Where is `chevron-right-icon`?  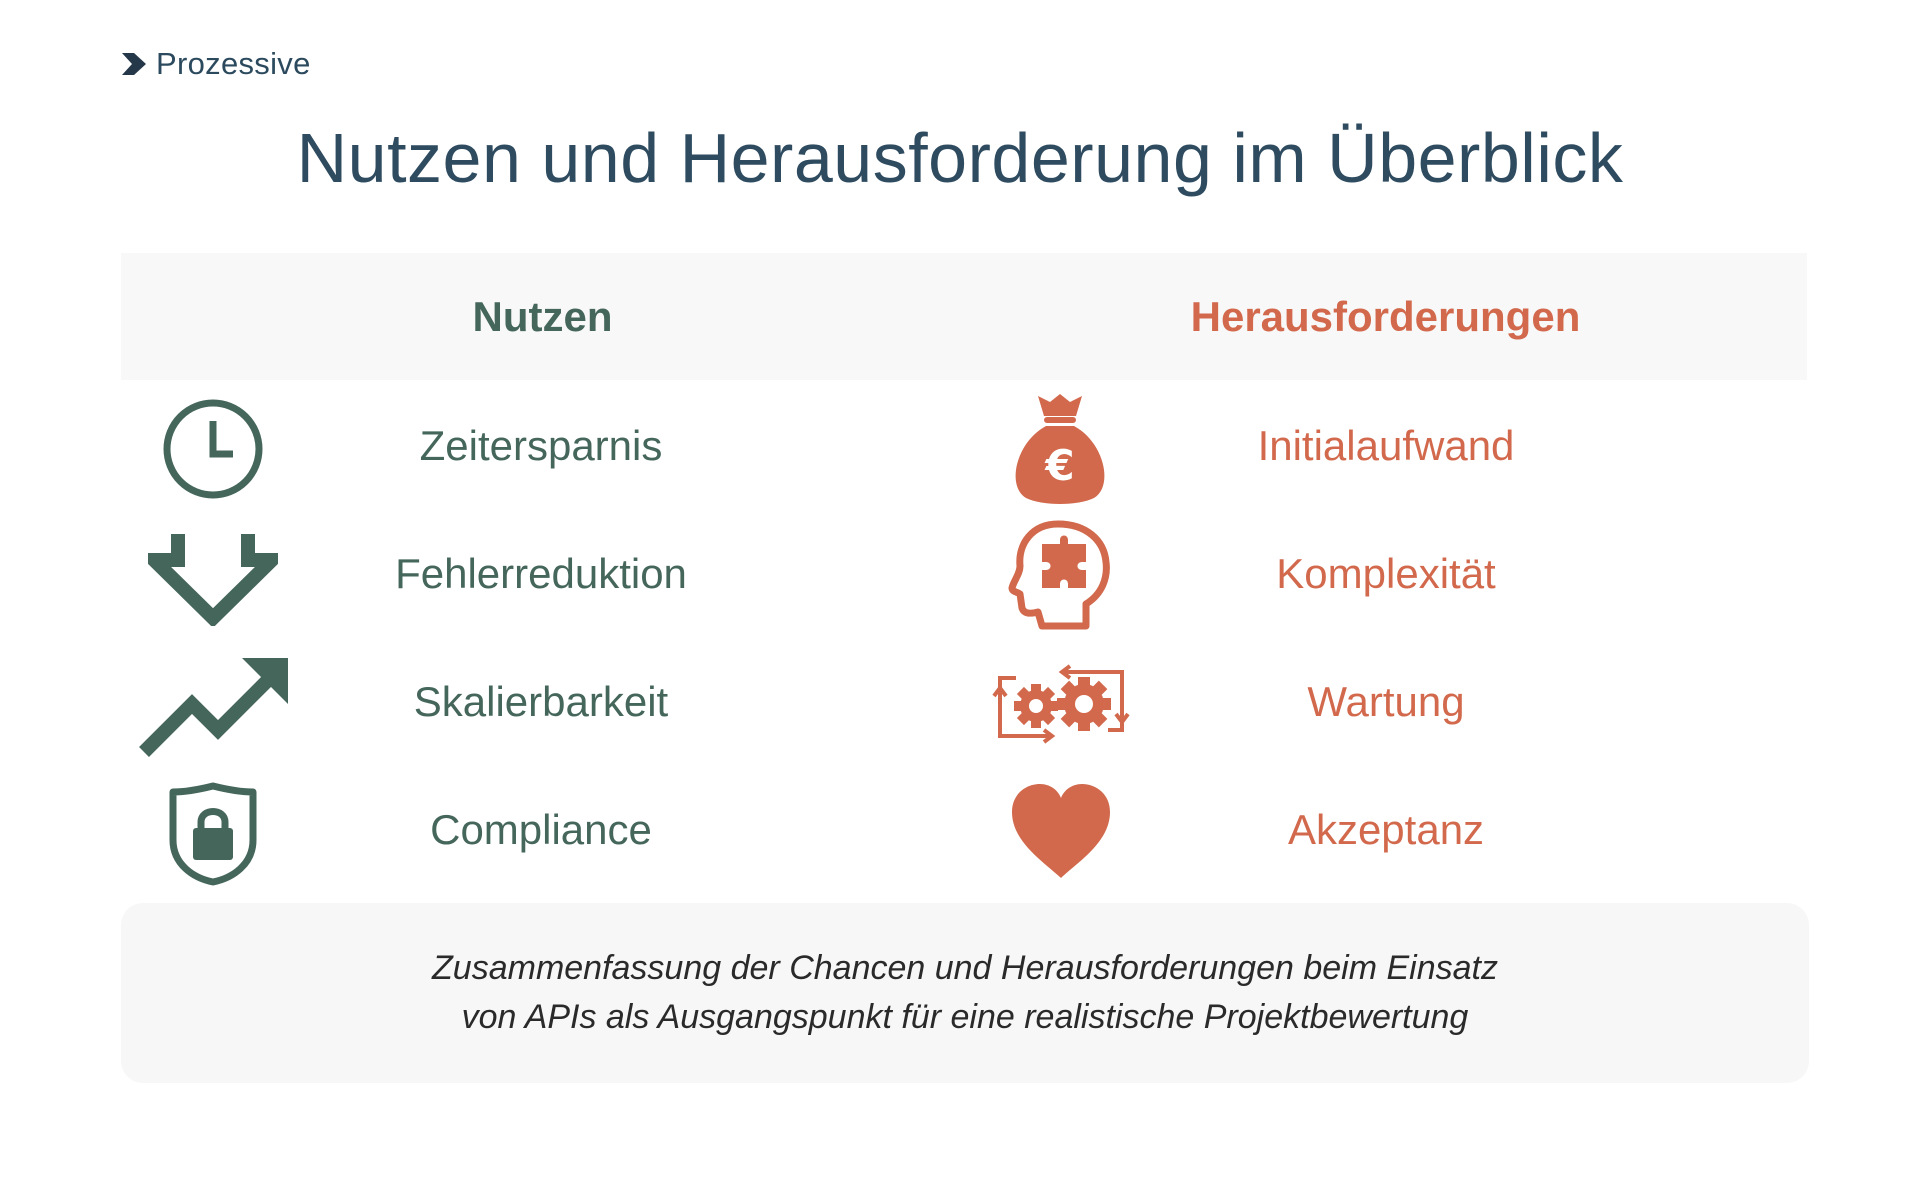 chevron-right-icon is located at coordinates (134, 64).